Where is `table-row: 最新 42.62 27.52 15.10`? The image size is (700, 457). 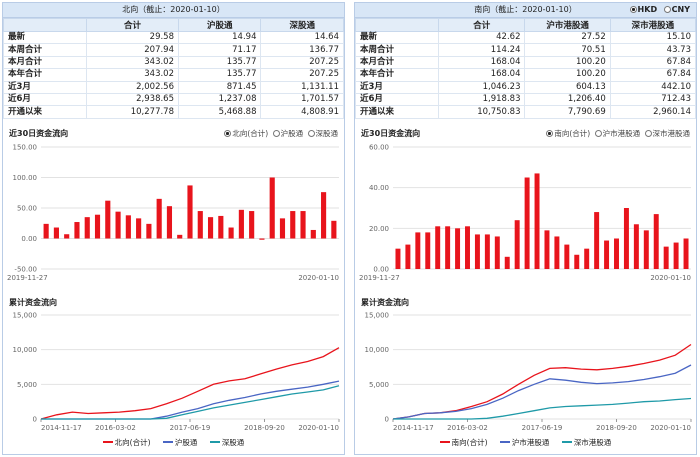
table-row: 最新 42.62 27.52 15.10 is located at coordinates (526, 37).